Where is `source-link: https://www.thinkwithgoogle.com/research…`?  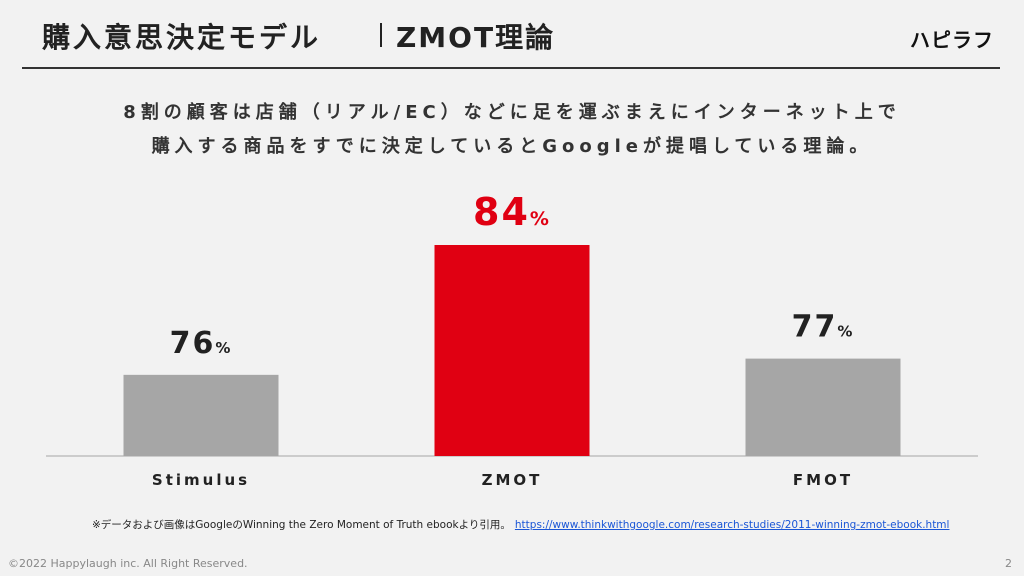 source-link: https://www.thinkwithgoogle.com/research… is located at coordinates (732, 525).